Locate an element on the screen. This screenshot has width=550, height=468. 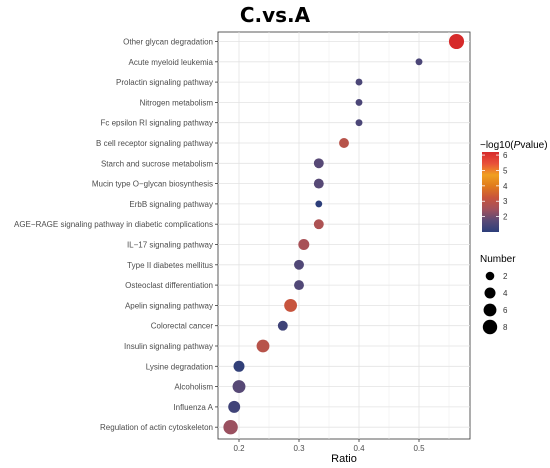
category-label: IL−17 signaling pathway is located at coordinates (170, 245).